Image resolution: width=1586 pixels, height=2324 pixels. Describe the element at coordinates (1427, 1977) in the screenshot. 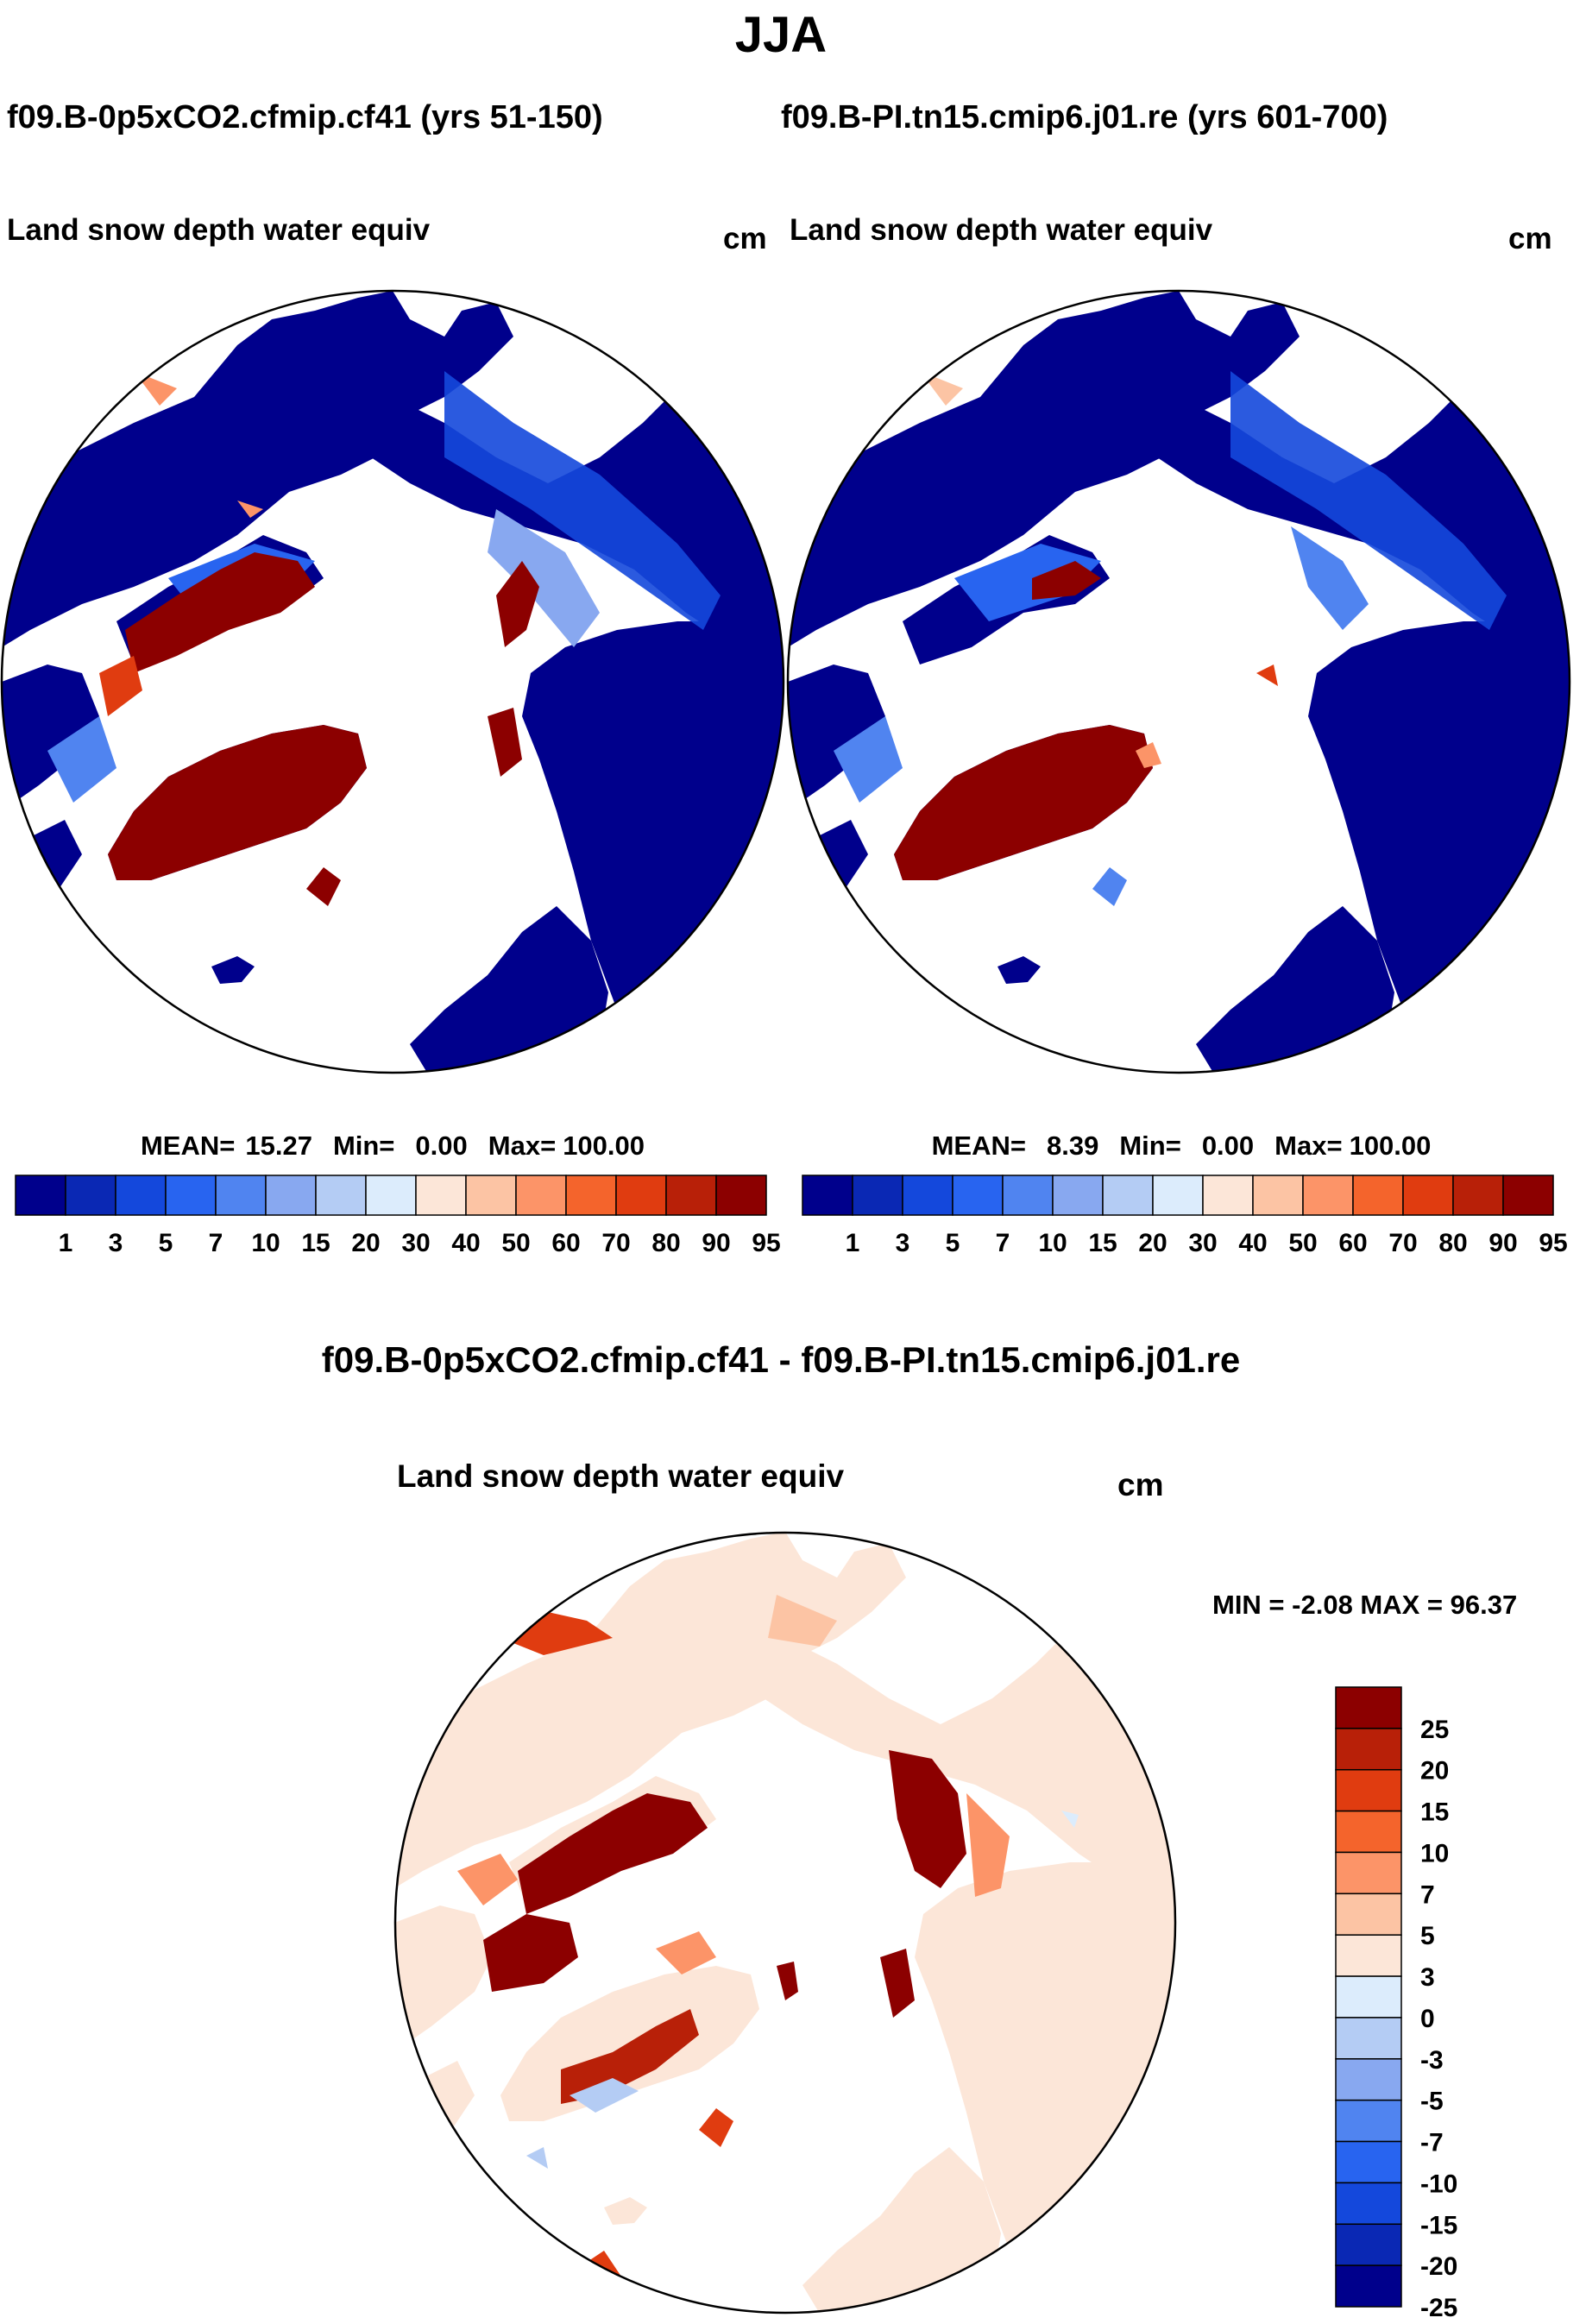

I see `diff-colorbar-tick-label: 3` at that location.